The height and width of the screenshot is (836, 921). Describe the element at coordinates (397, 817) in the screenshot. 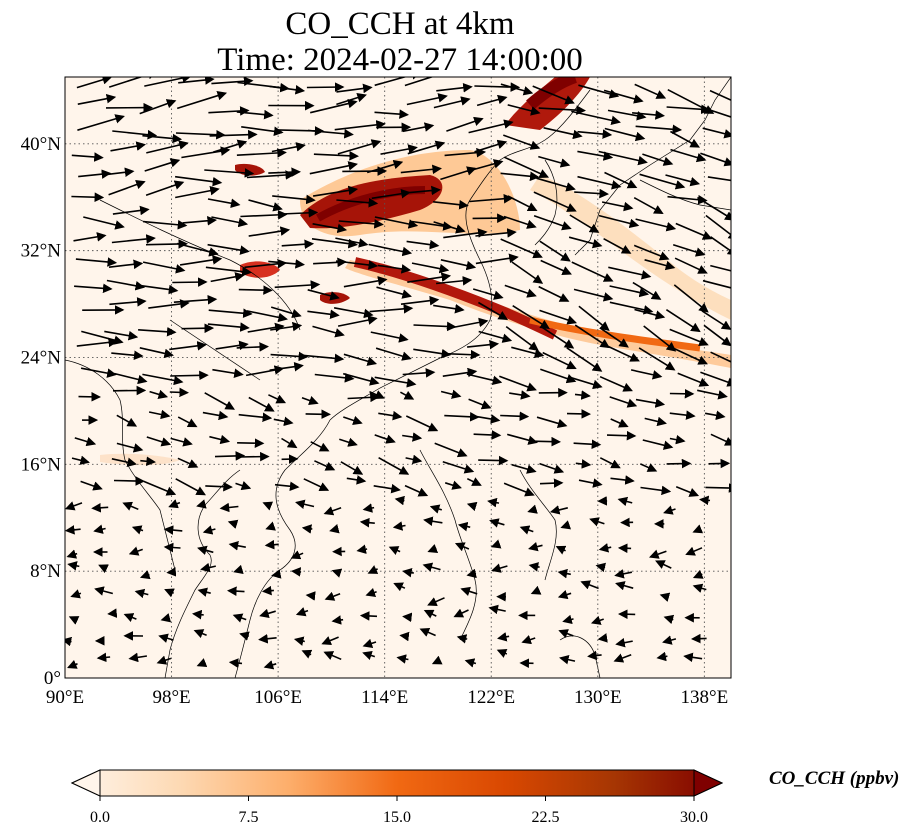

I see `colorbar-tick-label: 15.0` at that location.